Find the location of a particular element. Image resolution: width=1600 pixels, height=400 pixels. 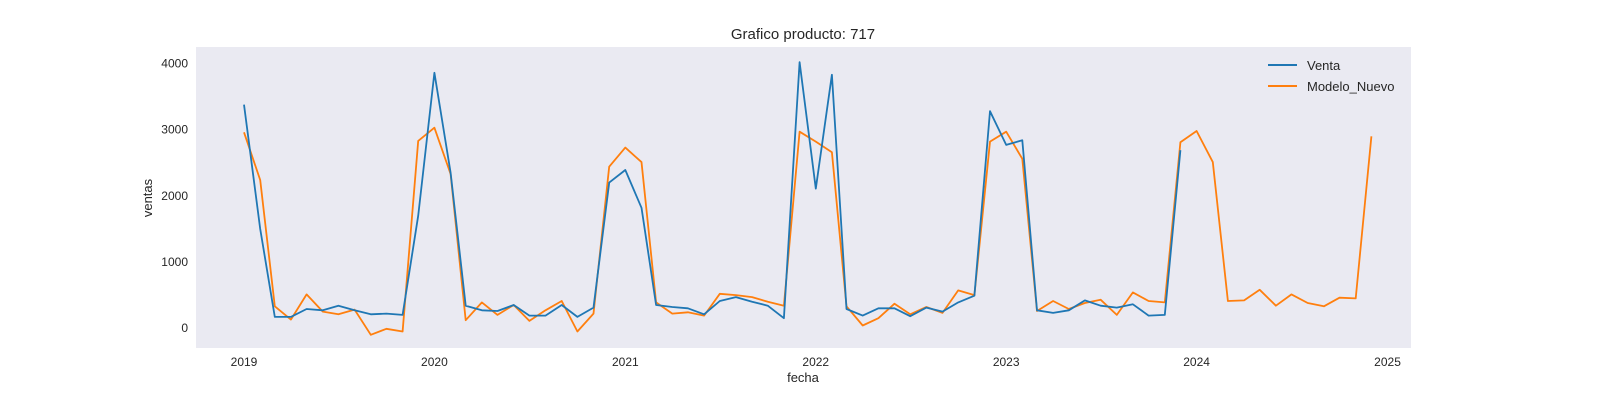

y-tick-label: 0 is located at coordinates (184, 328).